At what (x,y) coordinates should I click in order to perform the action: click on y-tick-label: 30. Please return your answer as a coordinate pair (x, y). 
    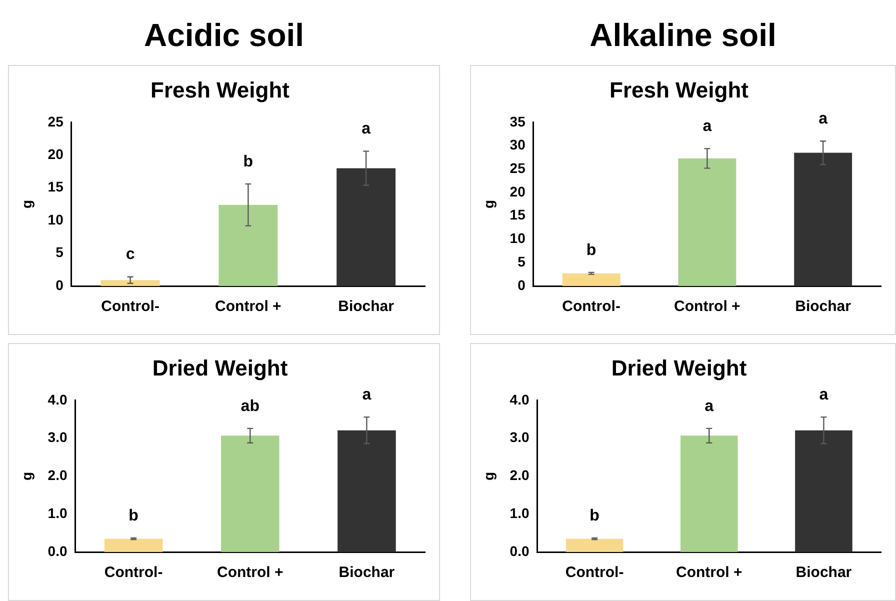
    Looking at the image, I should click on (518, 144).